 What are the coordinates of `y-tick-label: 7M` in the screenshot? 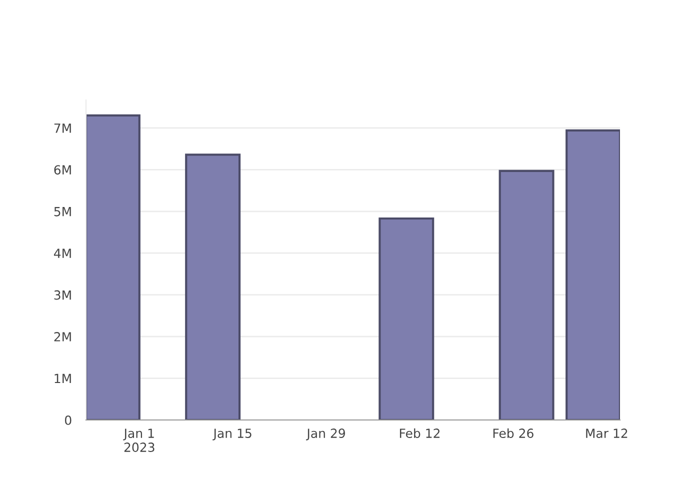 It's located at (62, 128).